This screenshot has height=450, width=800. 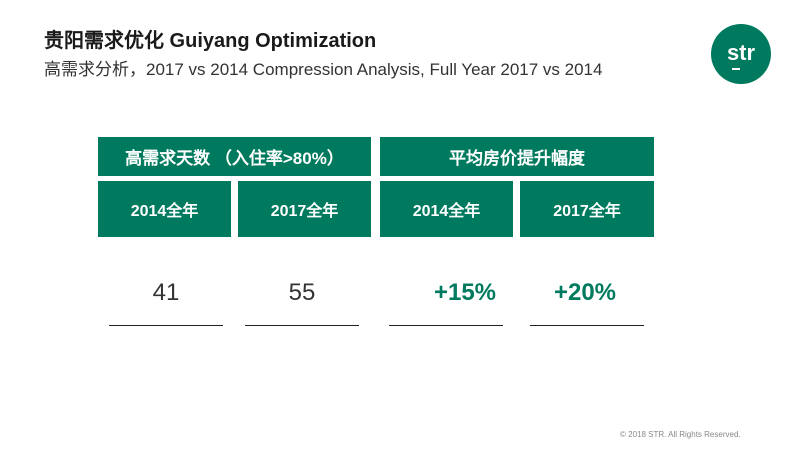 I want to click on group-header-adr-uplift: 平均房价提升幅度, so click(x=517, y=156).